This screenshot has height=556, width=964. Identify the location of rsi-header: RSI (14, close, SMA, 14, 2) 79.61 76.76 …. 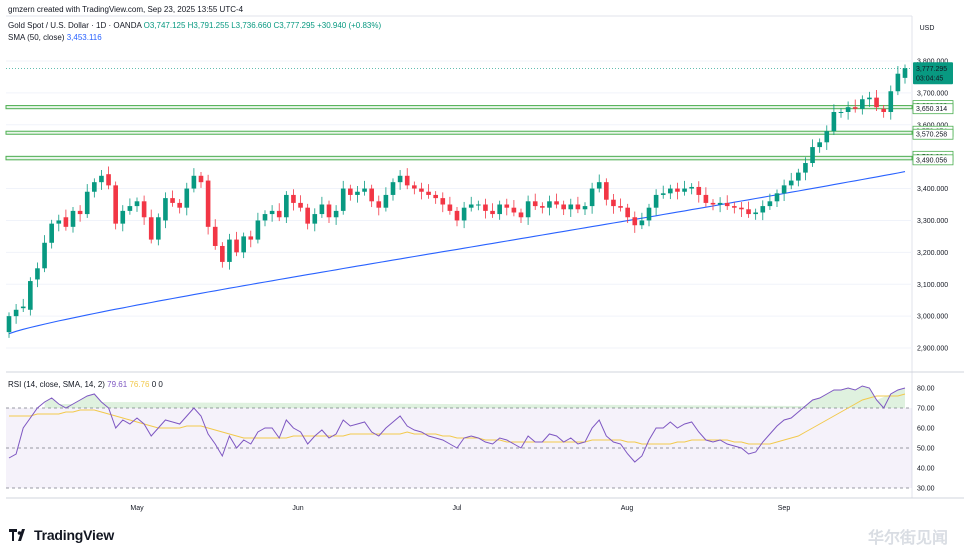
(85, 384).